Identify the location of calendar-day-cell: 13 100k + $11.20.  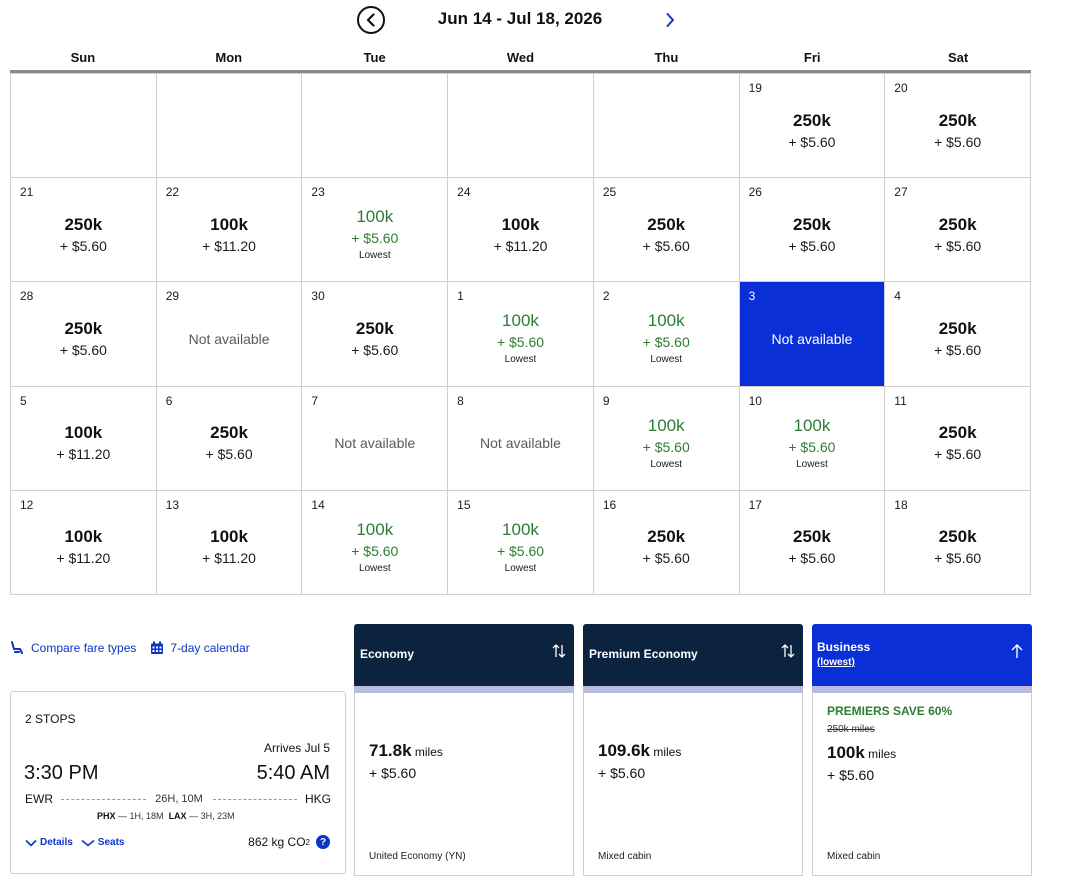
(229, 542).